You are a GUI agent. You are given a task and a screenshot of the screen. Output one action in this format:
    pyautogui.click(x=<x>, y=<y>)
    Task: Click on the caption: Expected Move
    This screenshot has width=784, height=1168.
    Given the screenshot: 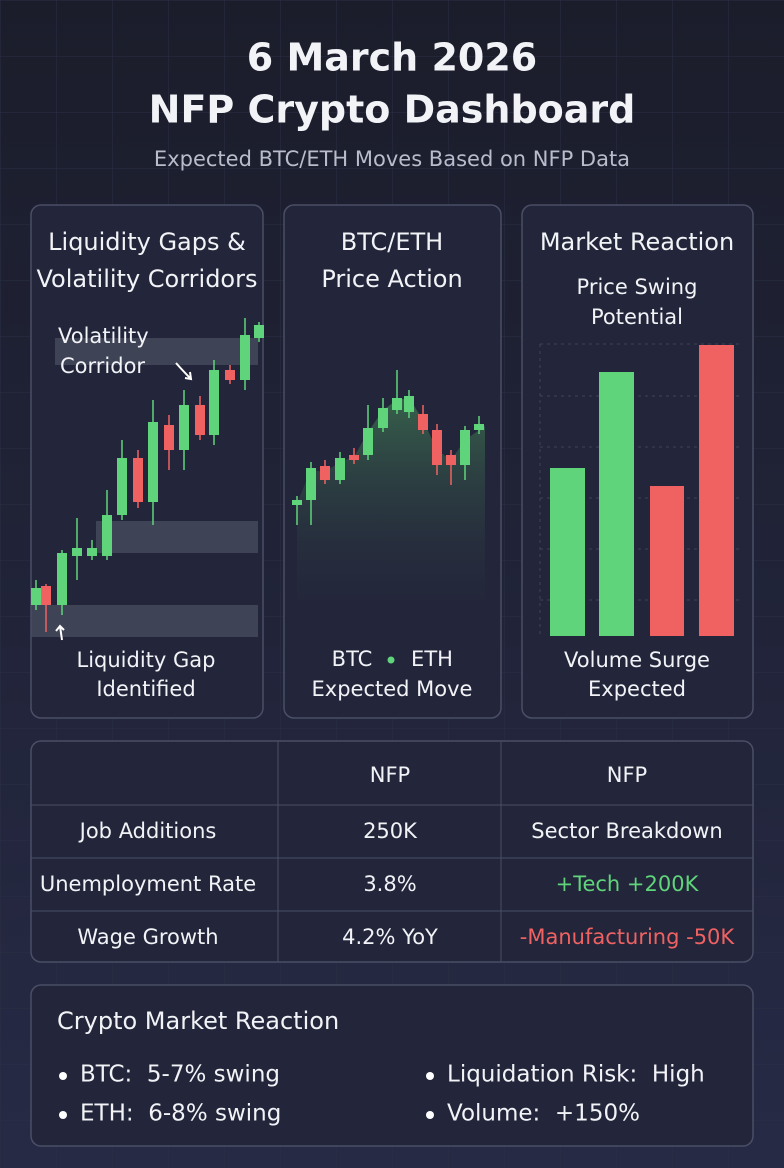 What is the action you would take?
    pyautogui.click(x=392, y=689)
    